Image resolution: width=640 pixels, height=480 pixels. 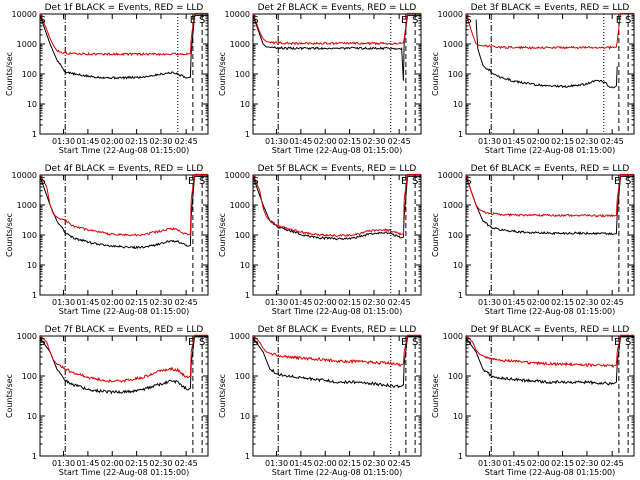 What do you see at coordinates (124, 169) in the screenshot?
I see `chart-title: Det 4f BLACK = Events, RED = LLD` at bounding box center [124, 169].